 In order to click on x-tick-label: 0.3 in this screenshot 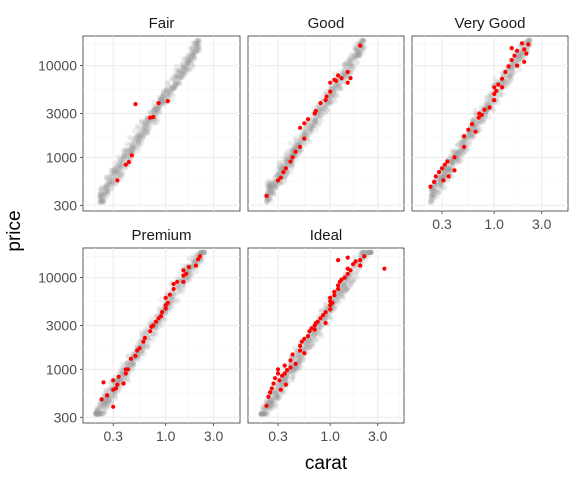, I will do `click(442, 224)`.